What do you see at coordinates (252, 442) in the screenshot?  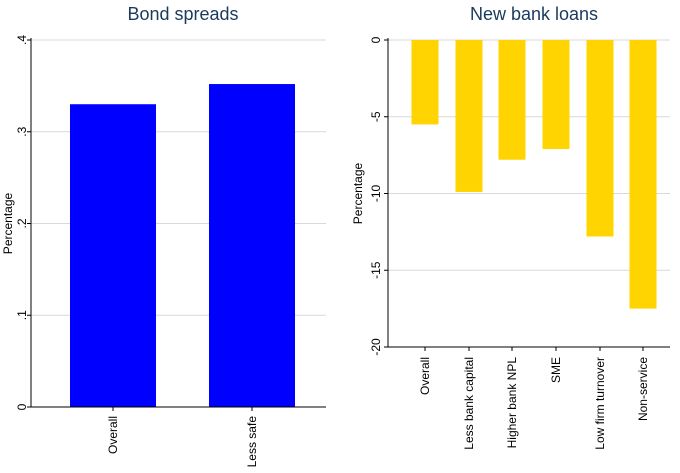 I see `x-tick-label: Less safe` at bounding box center [252, 442].